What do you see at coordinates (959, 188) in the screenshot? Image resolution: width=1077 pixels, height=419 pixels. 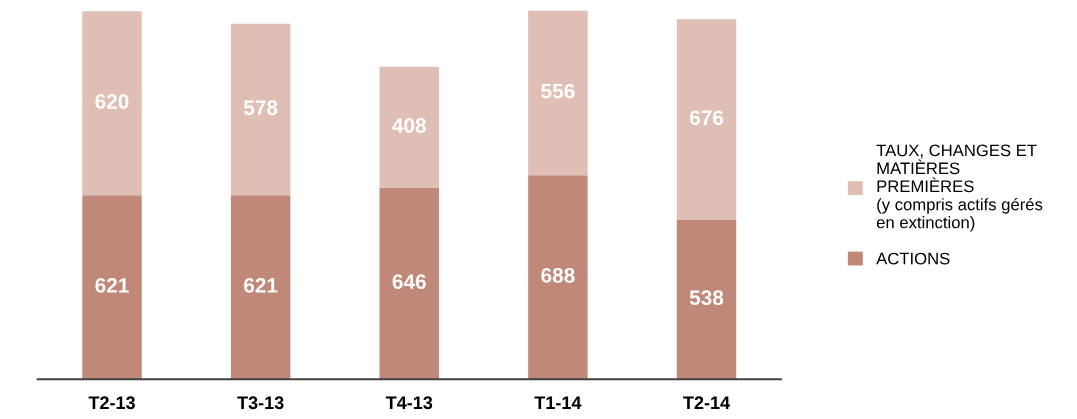 I see `legend-label: TAUX, CHANGES ET MATIÈRES PREMIÈRES (y compris actifs gérés en extinction)` at bounding box center [959, 188].